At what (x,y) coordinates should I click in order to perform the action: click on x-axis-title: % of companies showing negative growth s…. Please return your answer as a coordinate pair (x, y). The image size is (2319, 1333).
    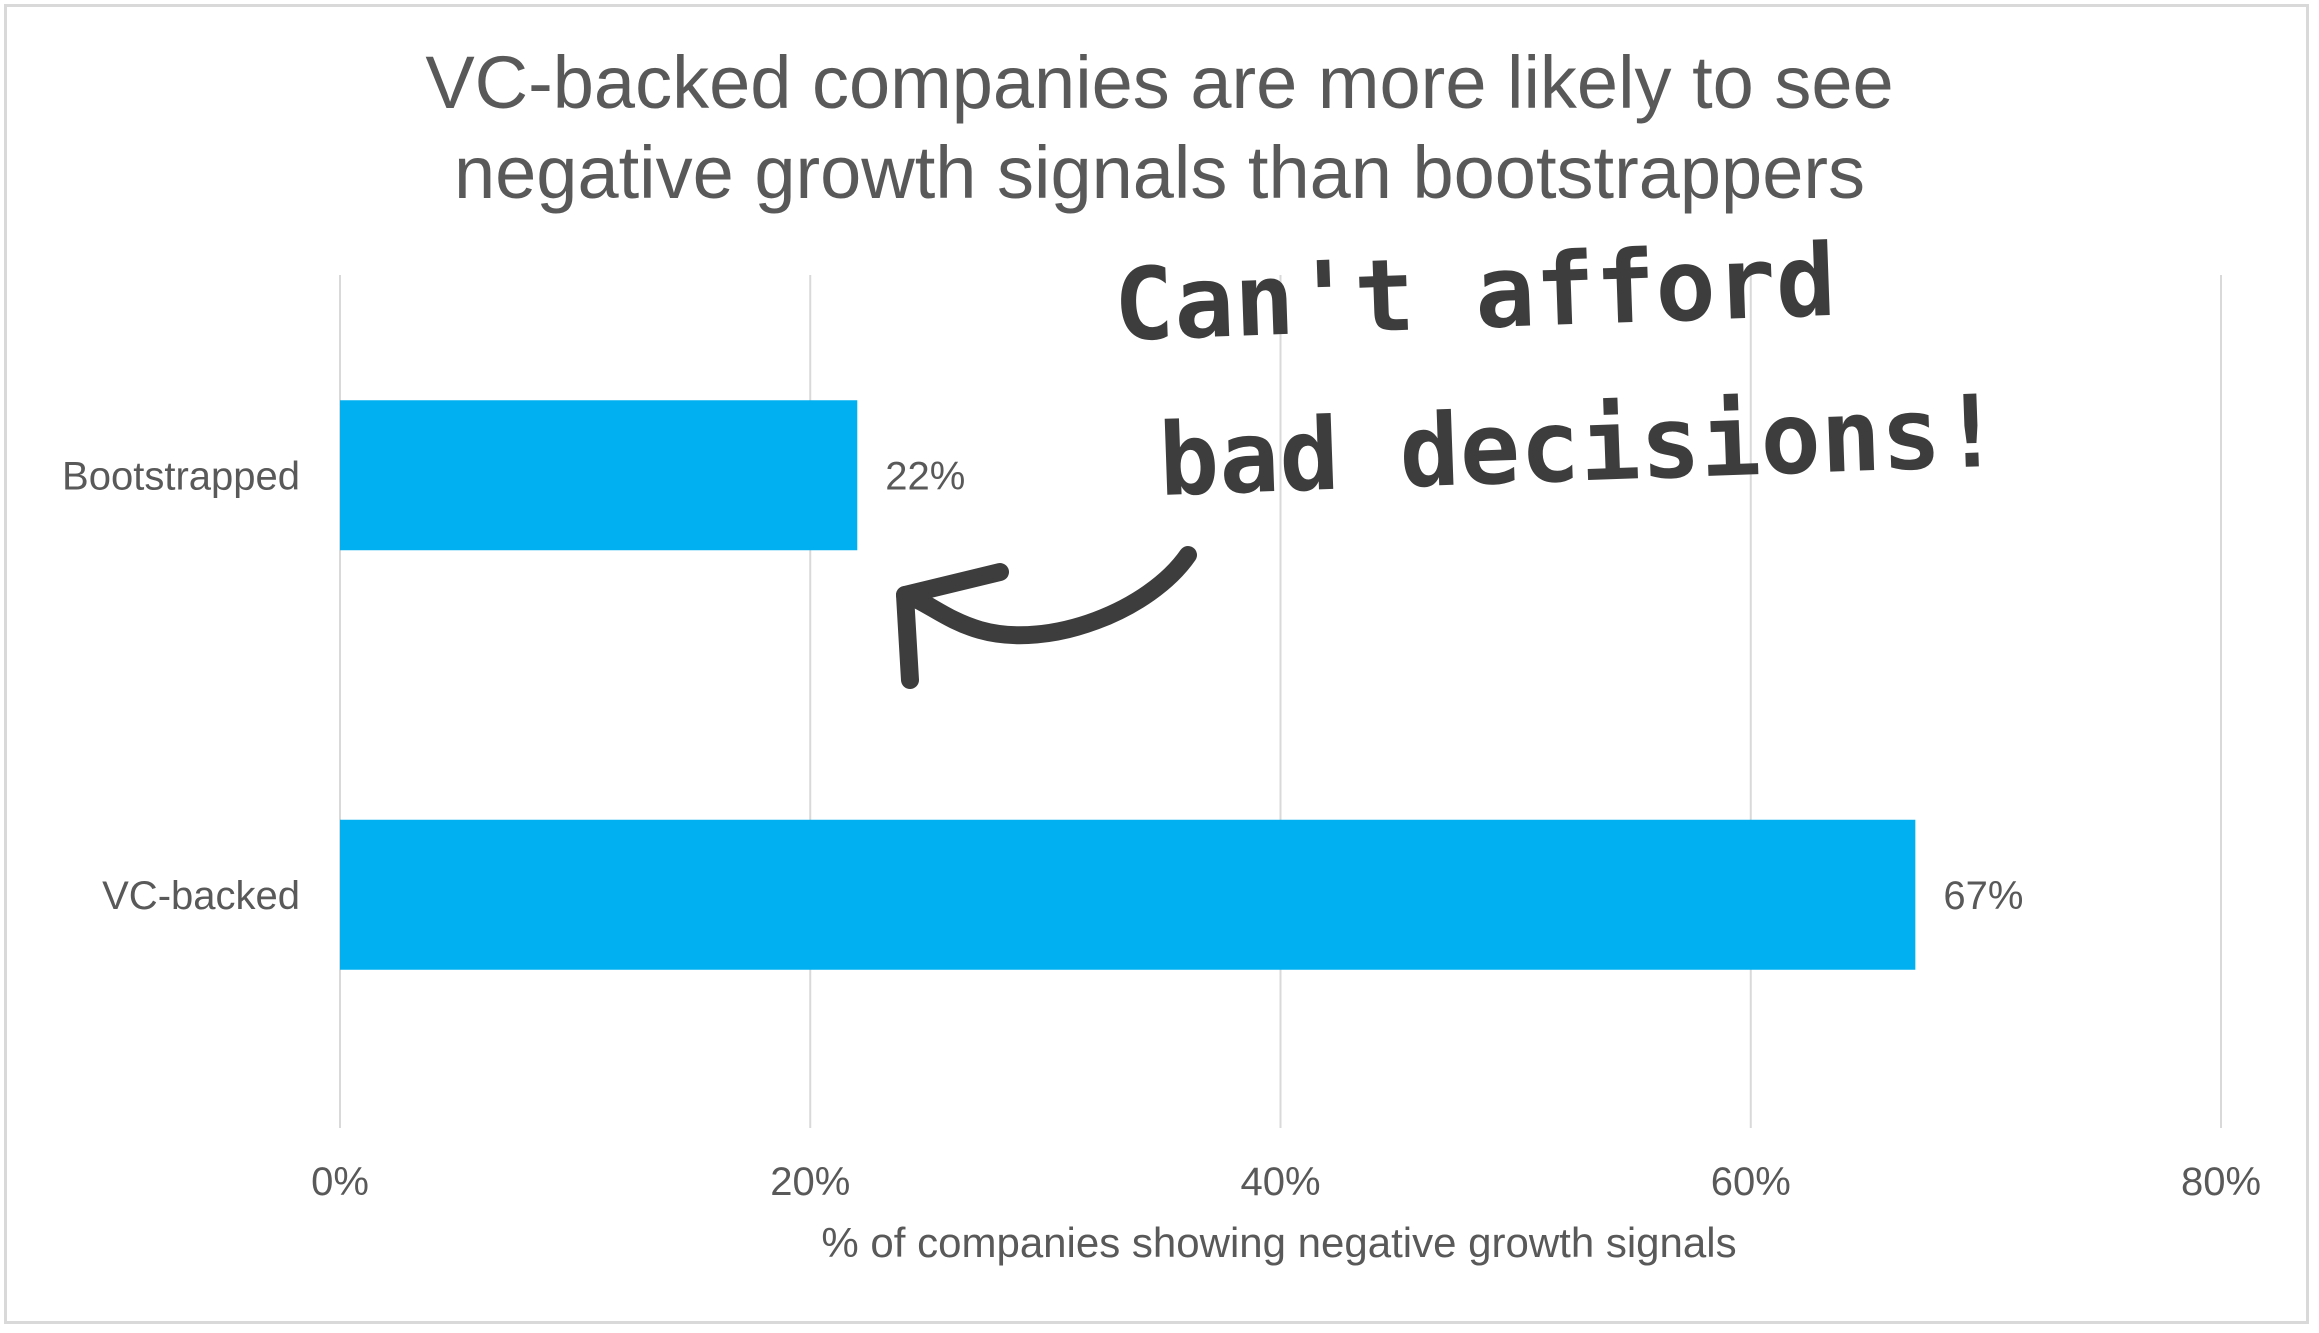
    Looking at the image, I should click on (1278, 1242).